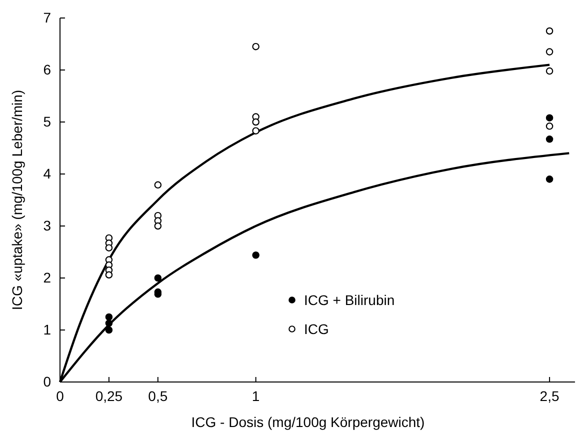 The width and height of the screenshot is (576, 439). What do you see at coordinates (316, 329) in the screenshot?
I see `legend-label: ICG` at bounding box center [316, 329].